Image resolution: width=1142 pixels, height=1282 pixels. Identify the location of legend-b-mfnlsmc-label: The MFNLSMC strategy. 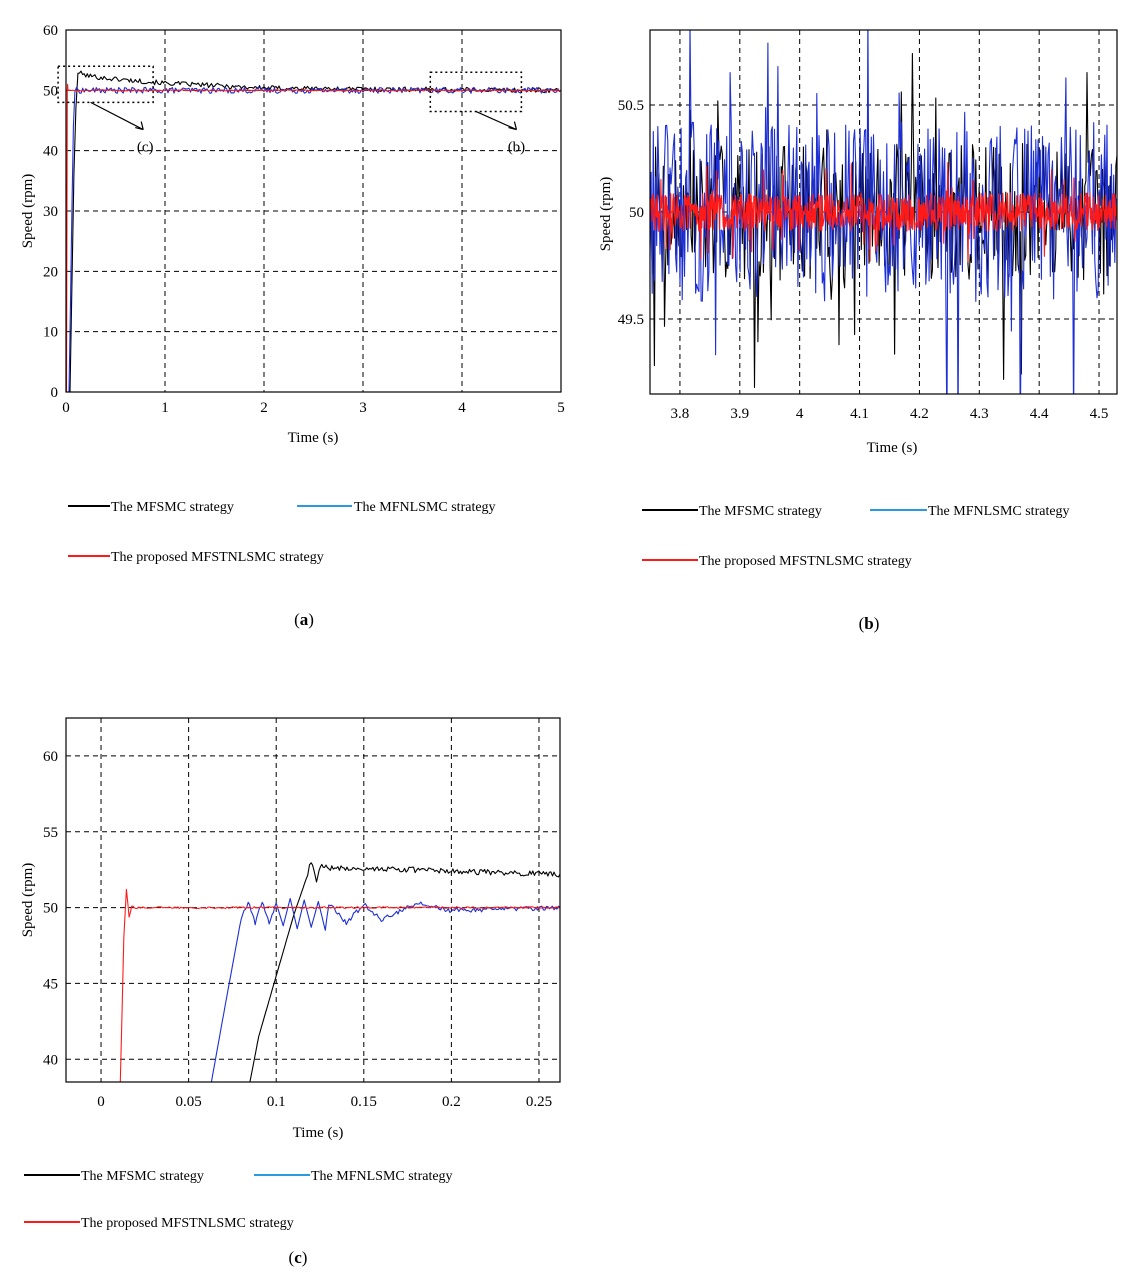
(999, 511).